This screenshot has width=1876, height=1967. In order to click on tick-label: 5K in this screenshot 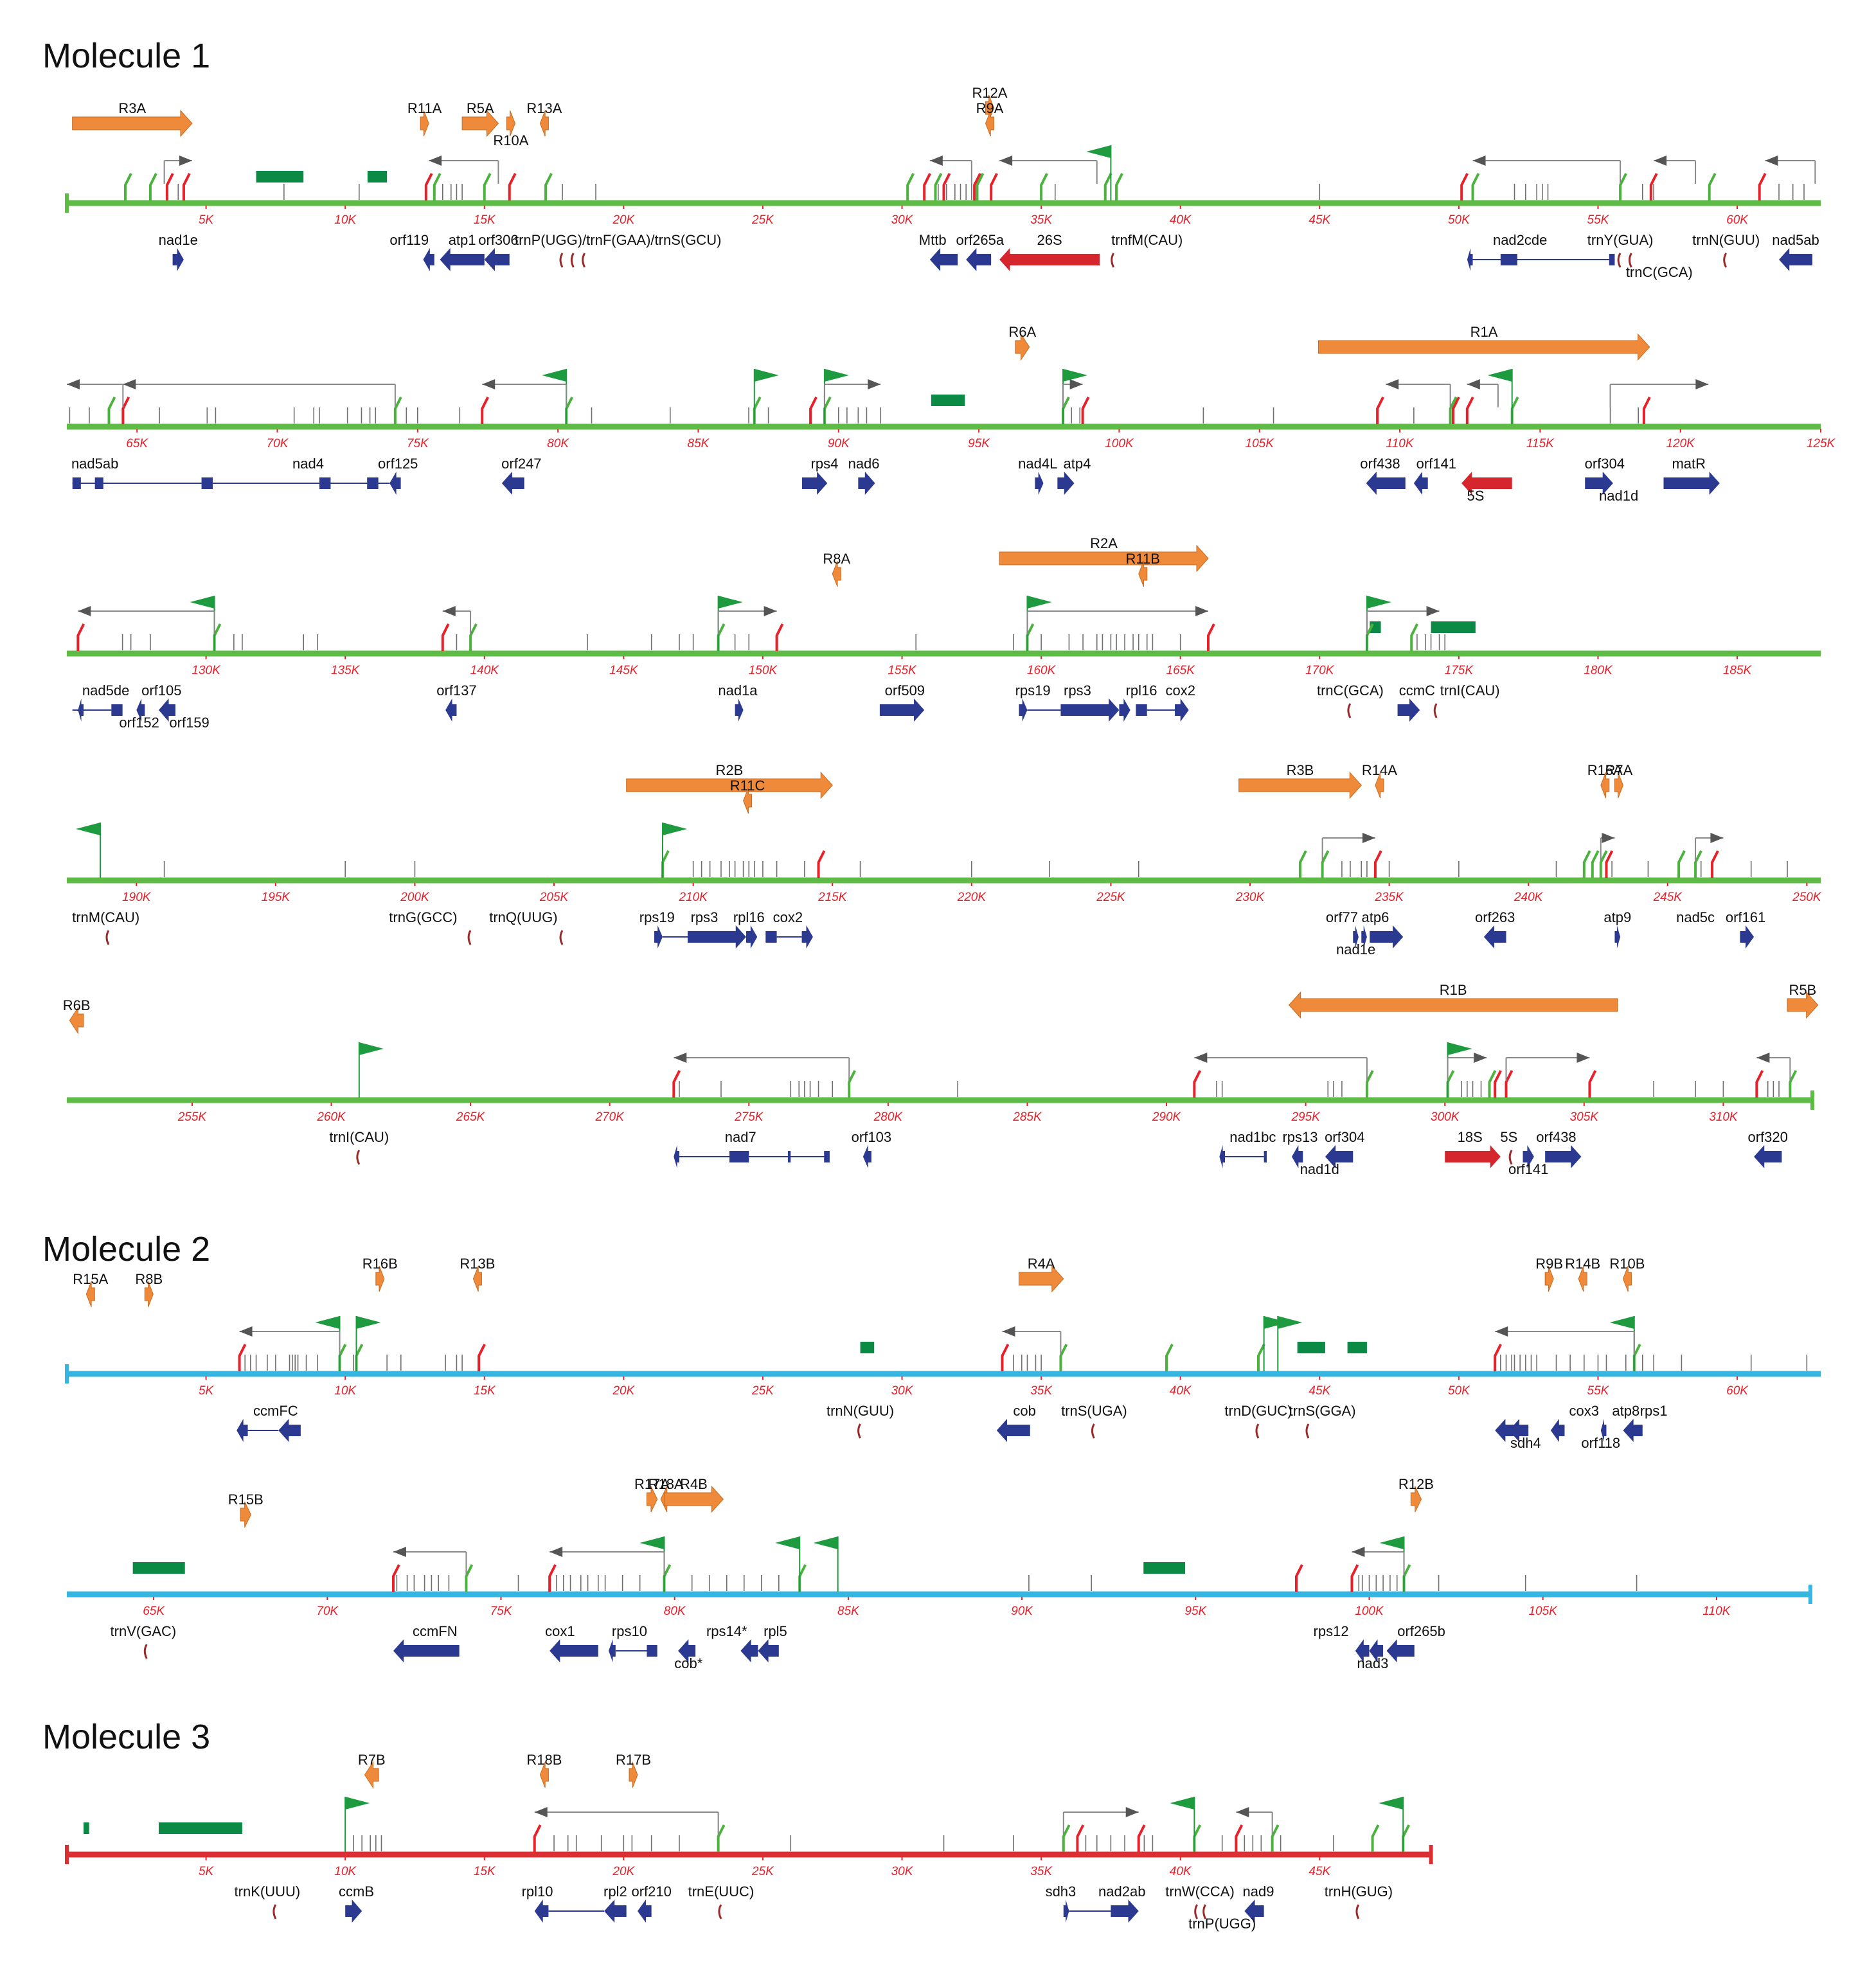, I will do `click(207, 1871)`.